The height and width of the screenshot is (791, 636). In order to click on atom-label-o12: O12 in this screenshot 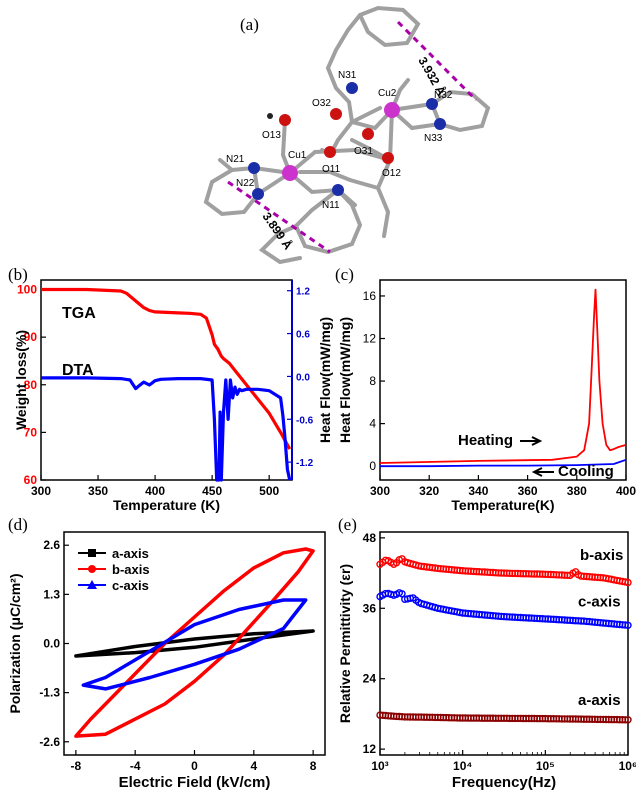, I will do `click(391, 173)`.